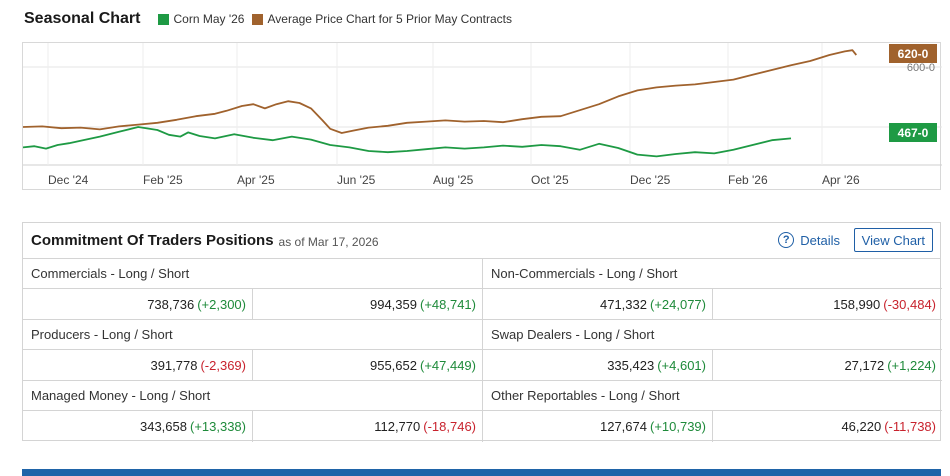 Image resolution: width=950 pixels, height=476 pixels. Describe the element at coordinates (253, 274) in the screenshot. I see `cot-row-label: Commercials - Long / Short` at that location.